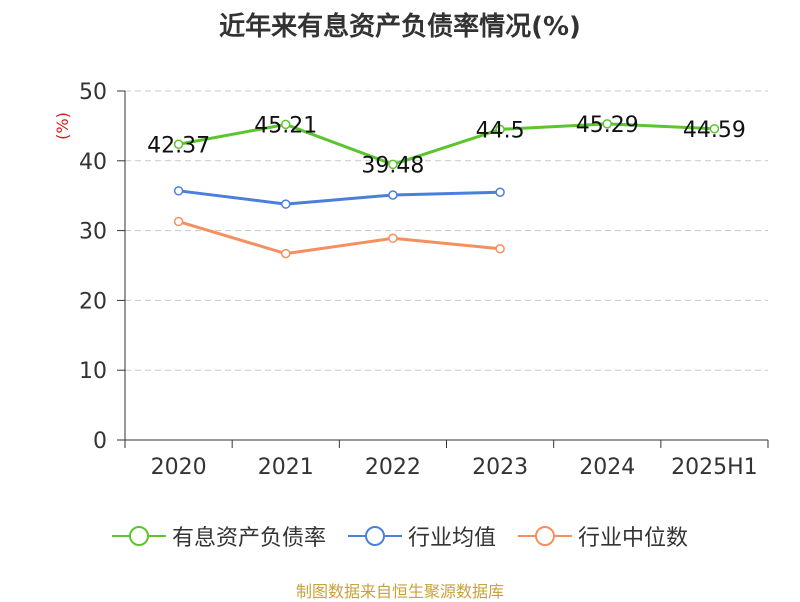 The image size is (800, 602). I want to click on series-0-point-2024, so click(607, 124).